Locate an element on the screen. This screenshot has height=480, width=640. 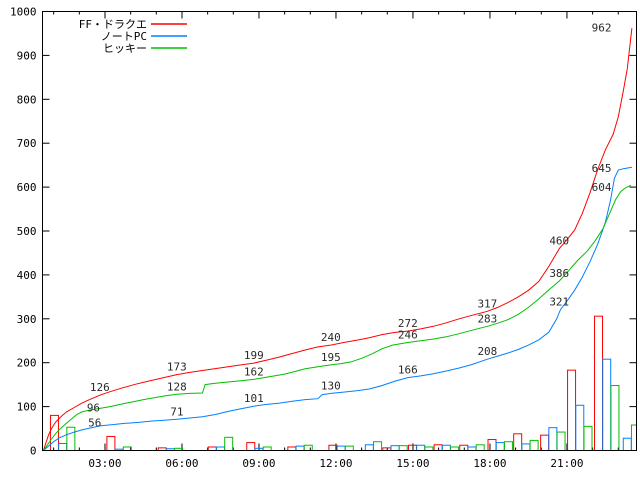
y-tick-label: 800 is located at coordinates (27, 99).